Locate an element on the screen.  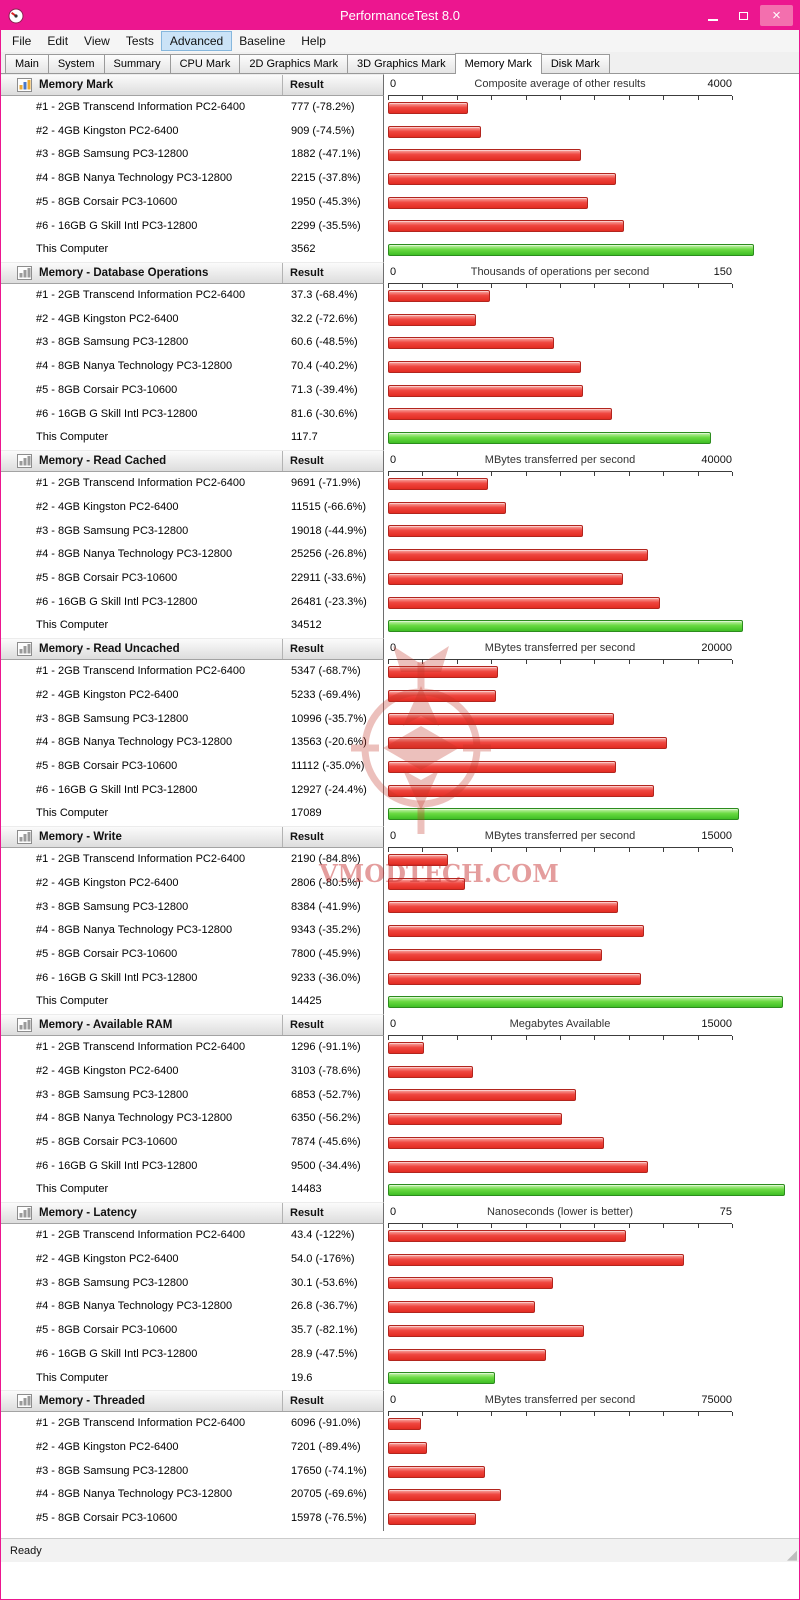
tab-main: Main is located at coordinates (27, 63).